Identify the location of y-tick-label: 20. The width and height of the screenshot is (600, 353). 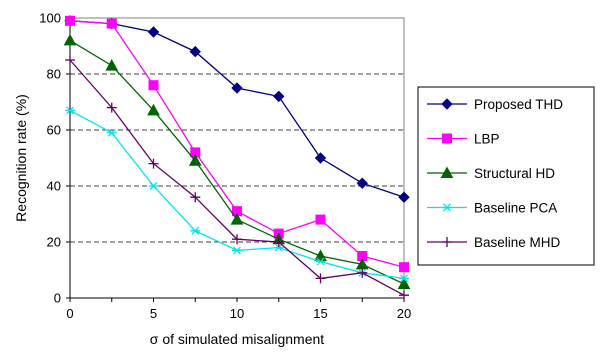
(54, 242).